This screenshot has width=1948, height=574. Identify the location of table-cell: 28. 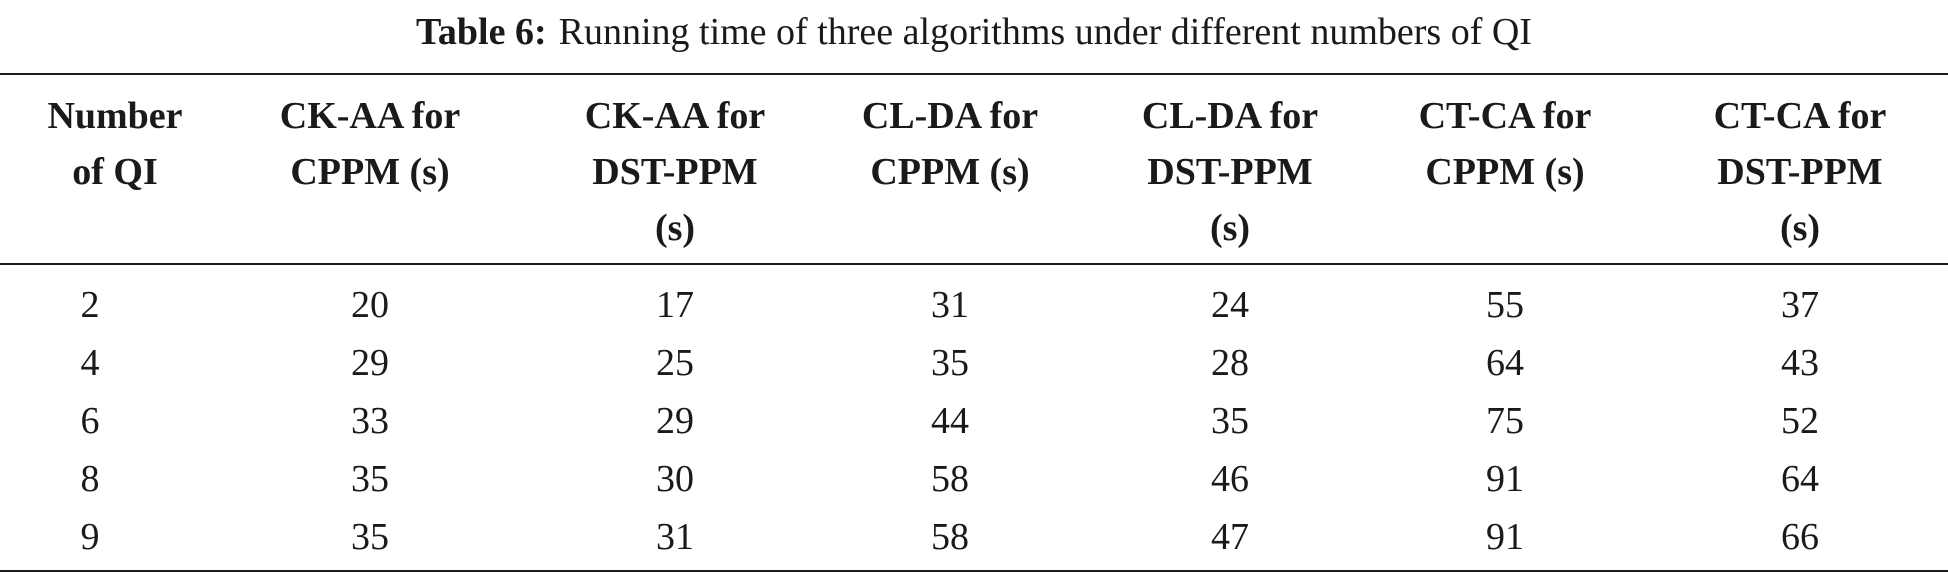
(1230, 363).